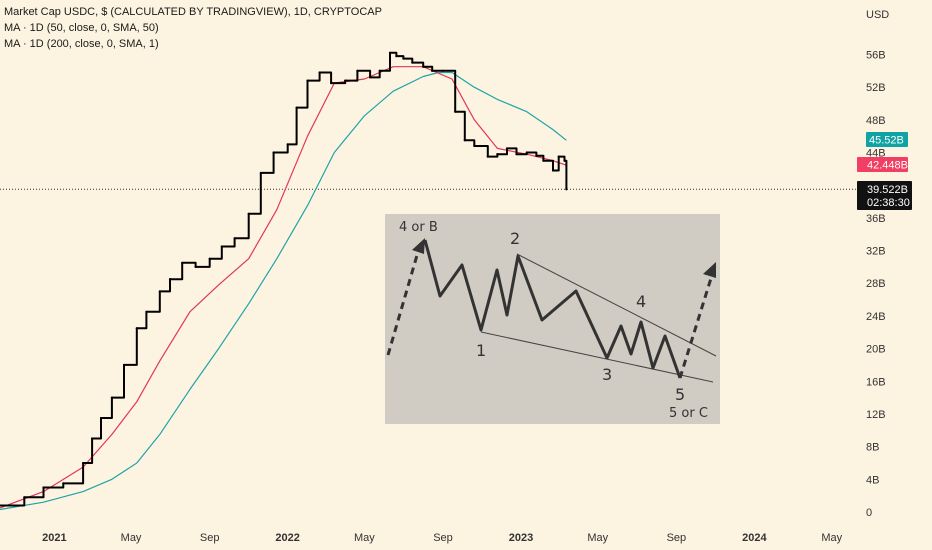  I want to click on x-tick-label: 2021, so click(54, 538).